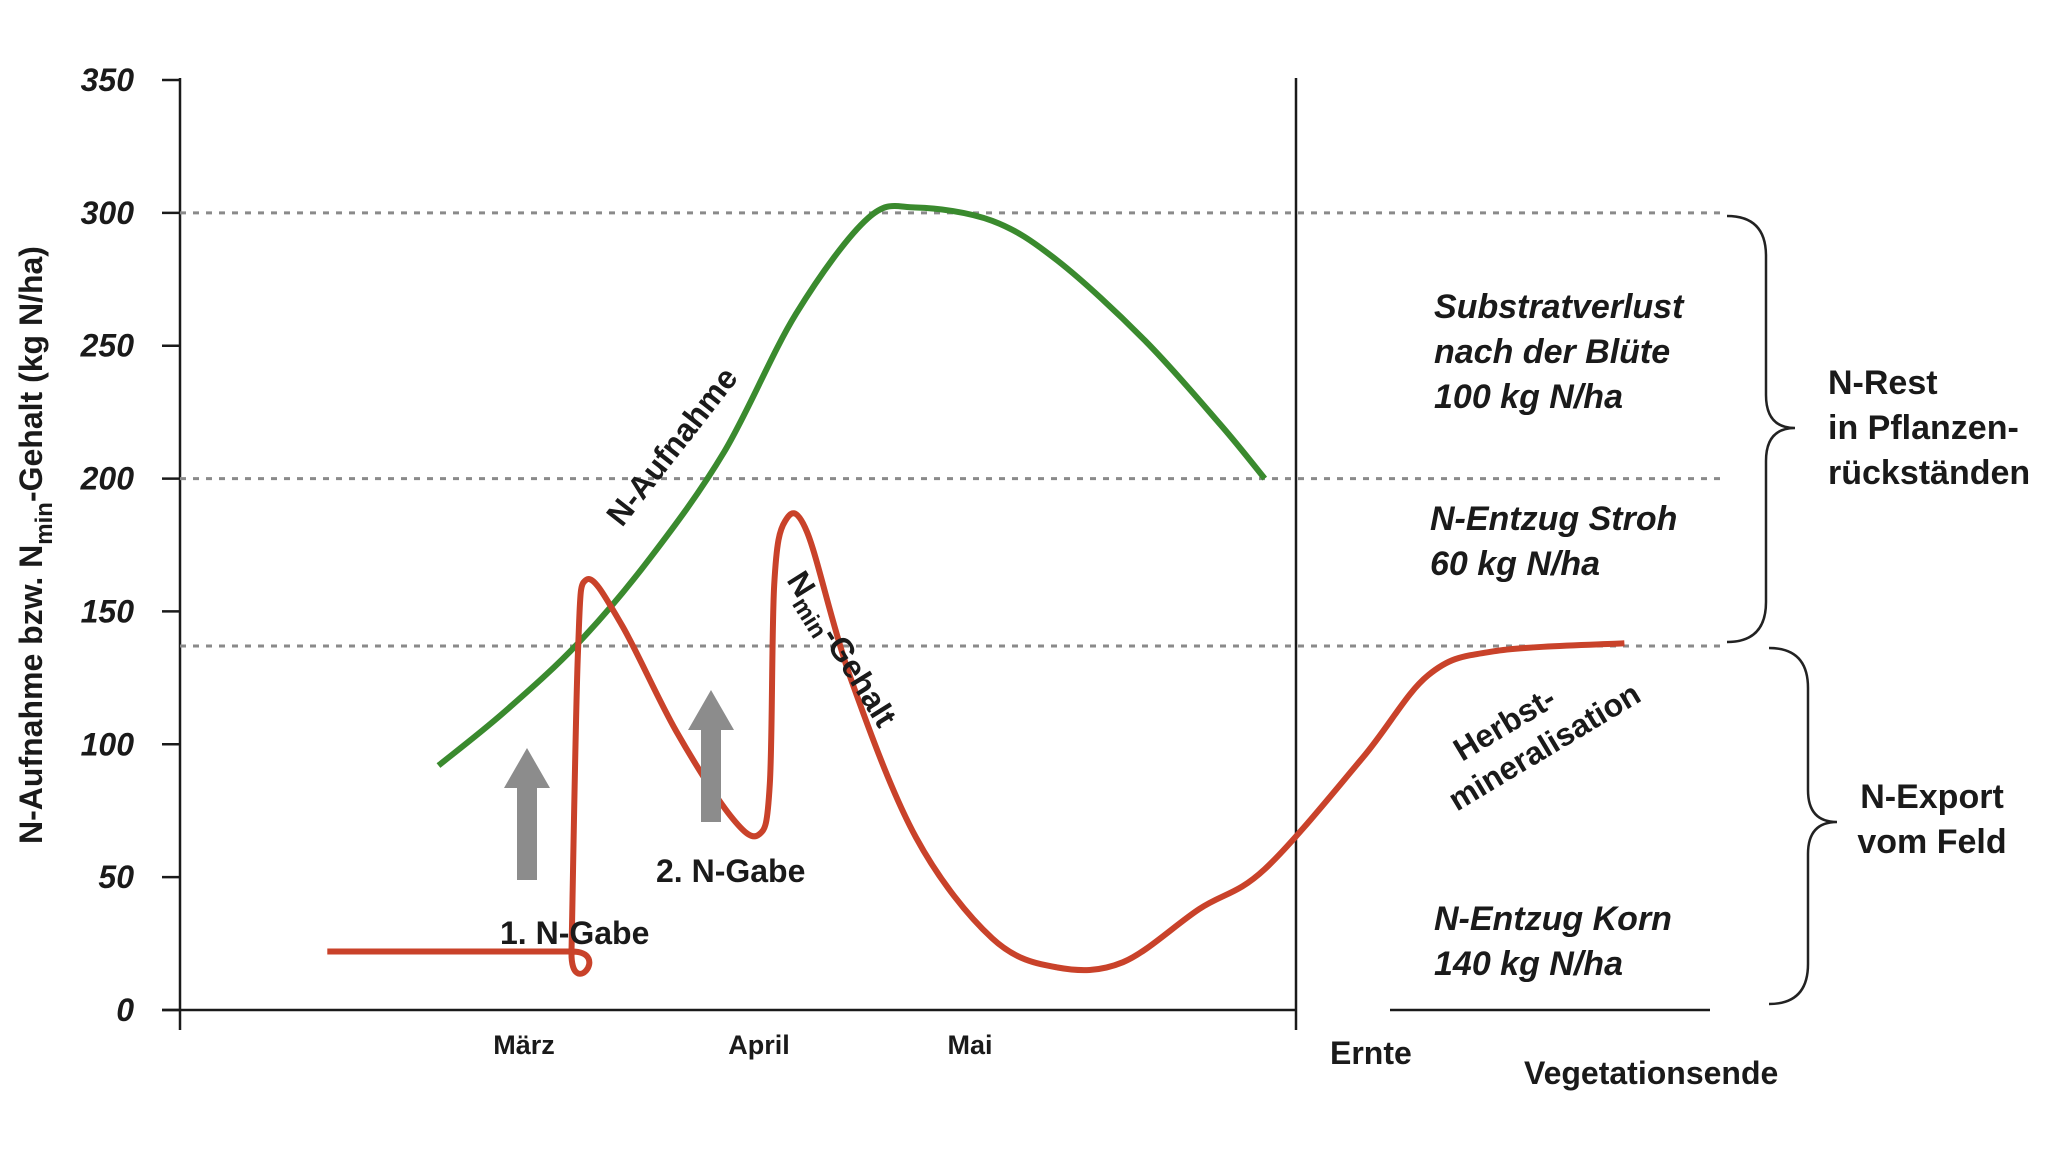 This screenshot has height=1152, width=2048. Describe the element at coordinates (1929, 428) in the screenshot. I see `n-rest-label: N-Rest in Pflanzen-rückständen` at that location.